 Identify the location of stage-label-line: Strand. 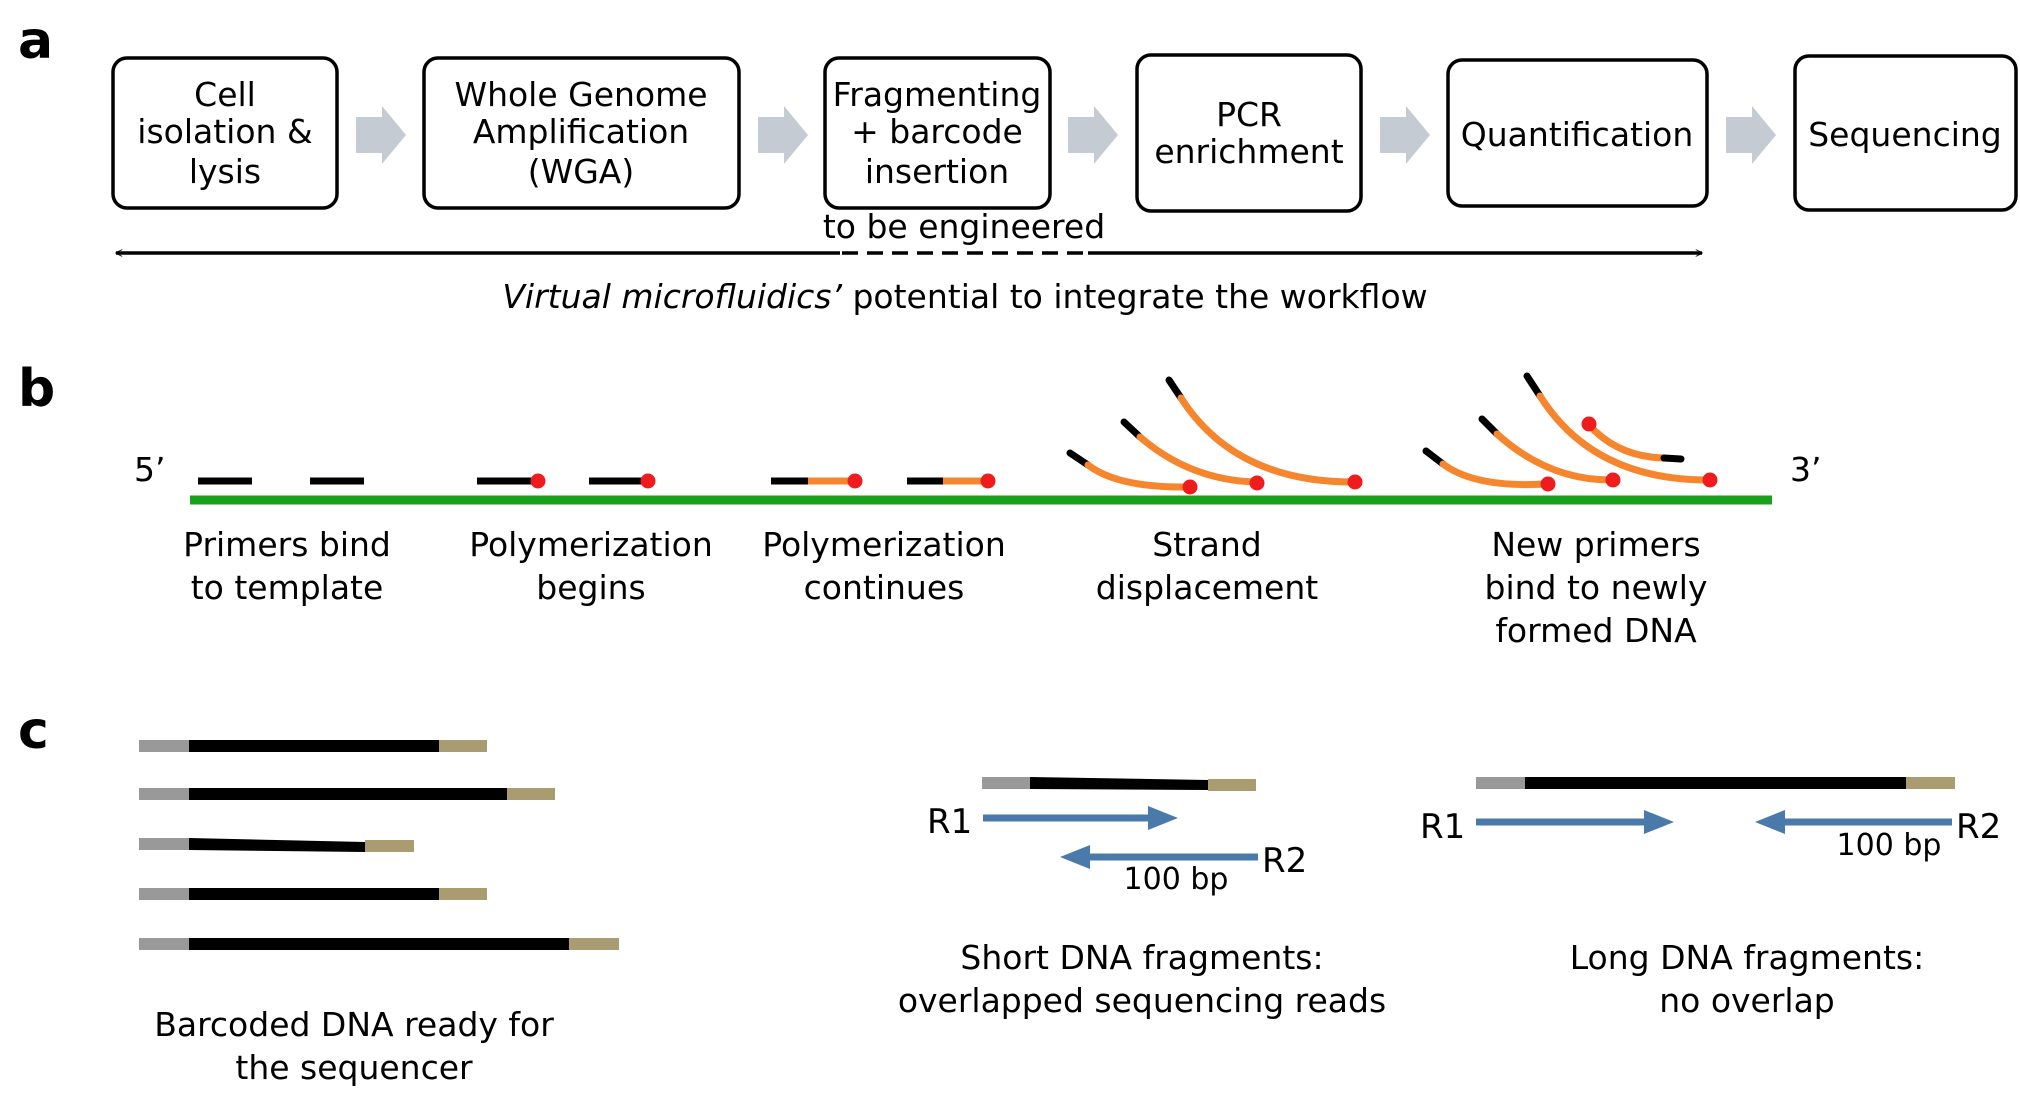
(1207, 544).